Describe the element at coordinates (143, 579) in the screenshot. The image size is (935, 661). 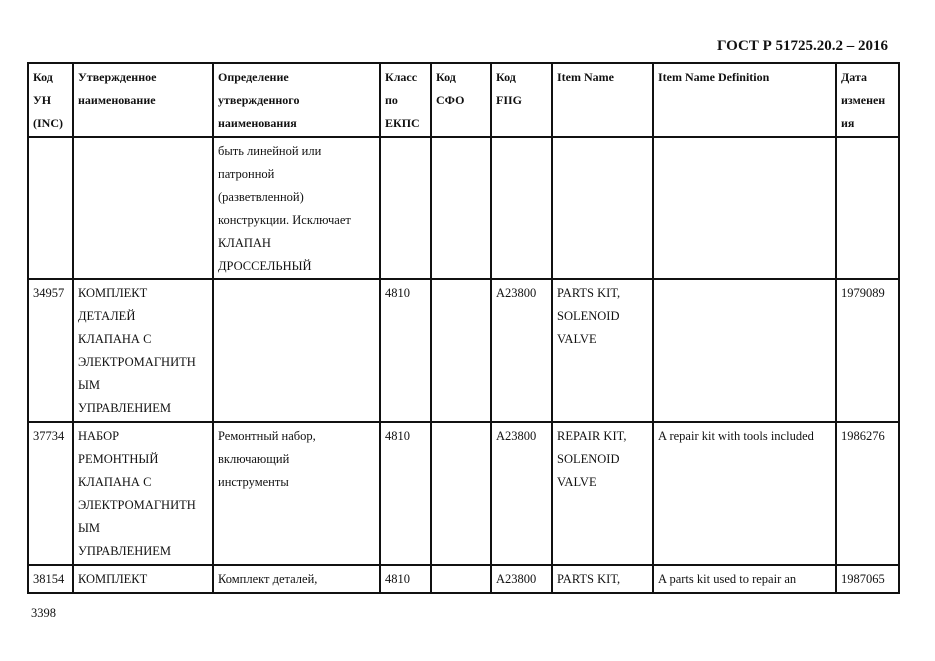
I see `table-cell: КОМПЛЕКТ` at that location.